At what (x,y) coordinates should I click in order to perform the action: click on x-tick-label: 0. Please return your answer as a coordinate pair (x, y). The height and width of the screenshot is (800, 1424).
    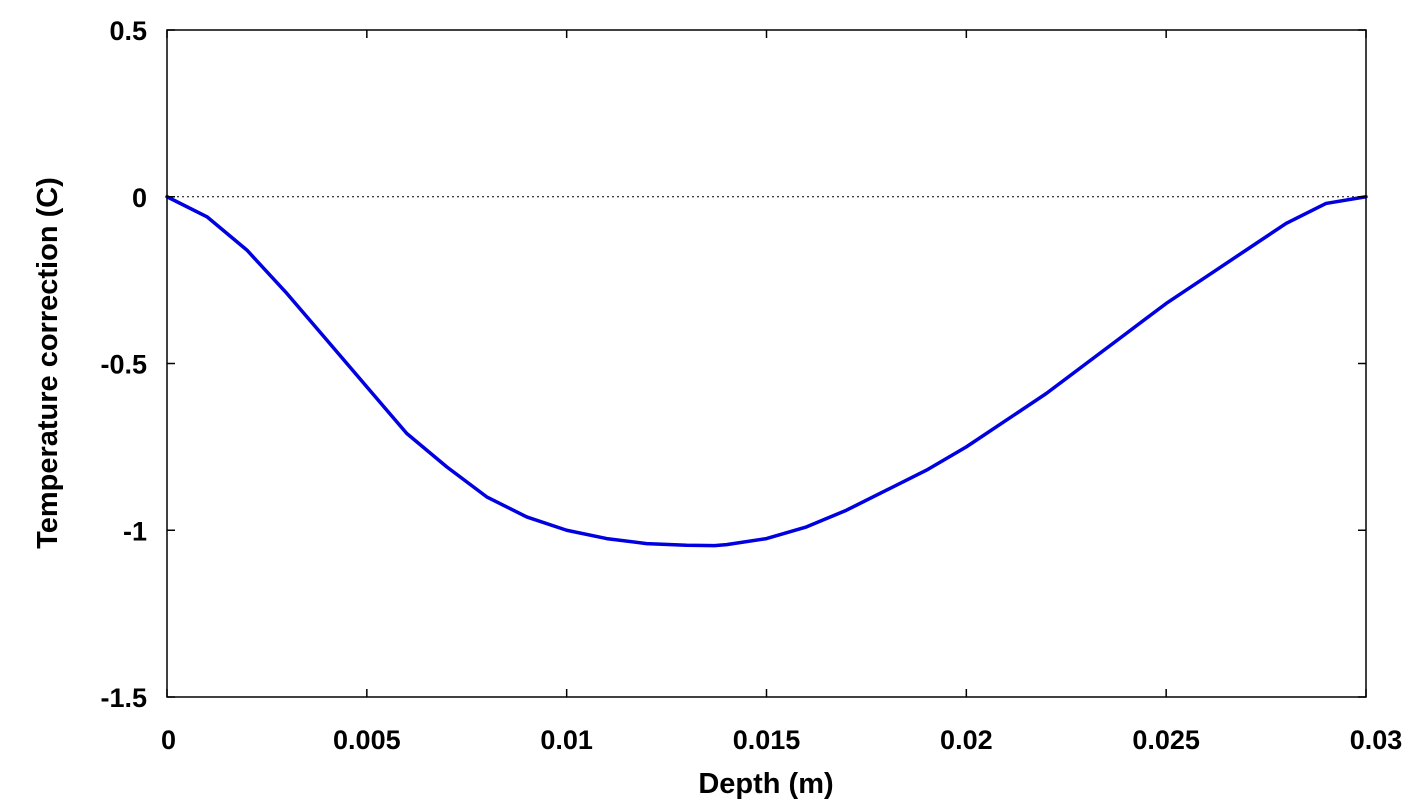
    Looking at the image, I should click on (168, 740).